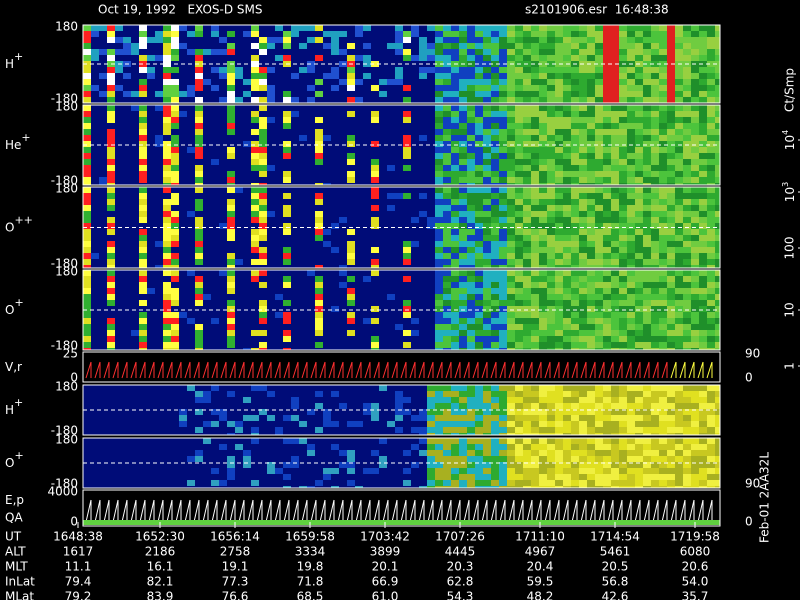  I want to click on label-name: H, so click(9, 64).